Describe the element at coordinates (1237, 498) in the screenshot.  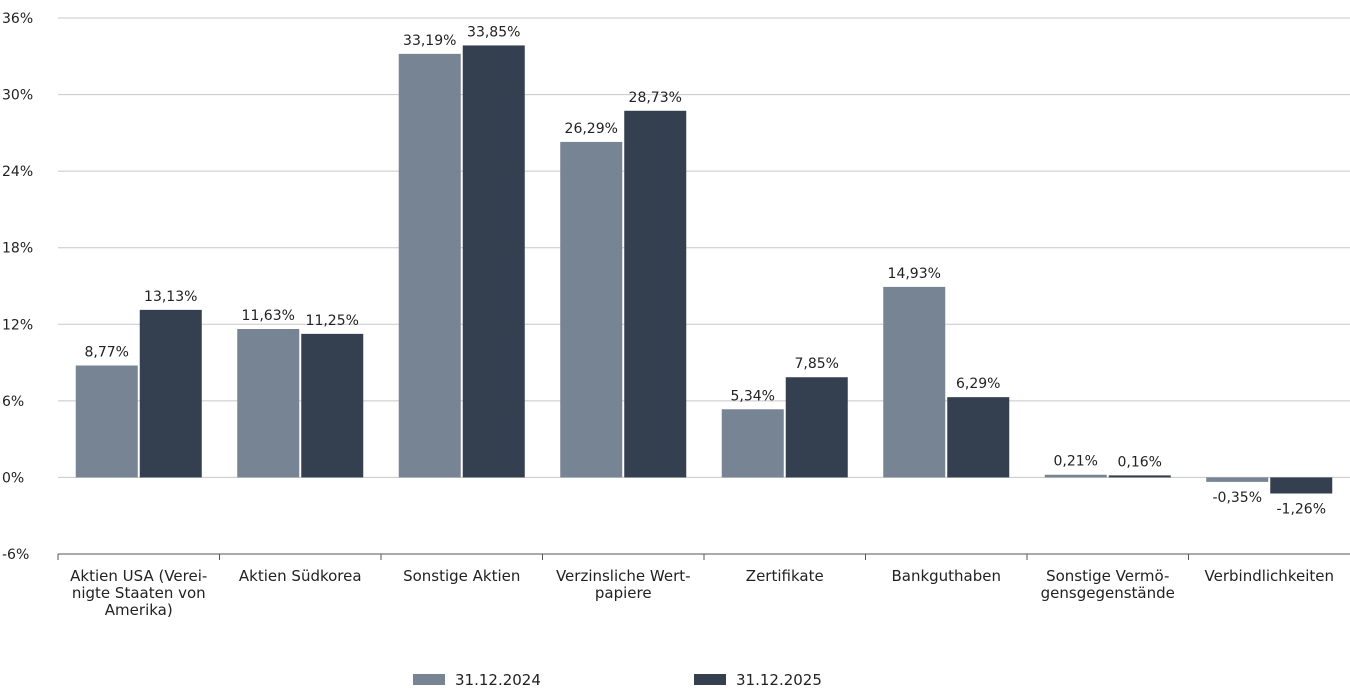
I see `data-label: -0,35%` at that location.